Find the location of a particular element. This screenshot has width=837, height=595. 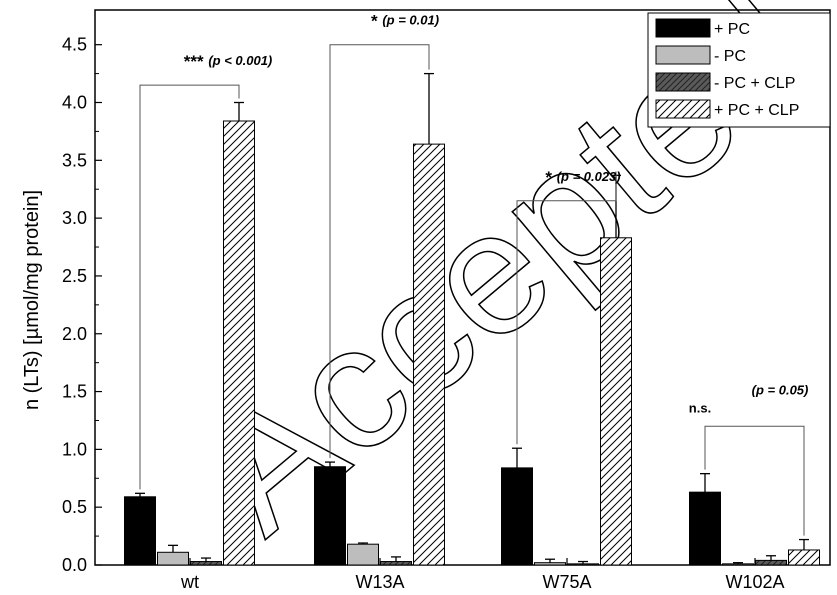

y-tick-label: 1.5 is located at coordinates (74, 392).